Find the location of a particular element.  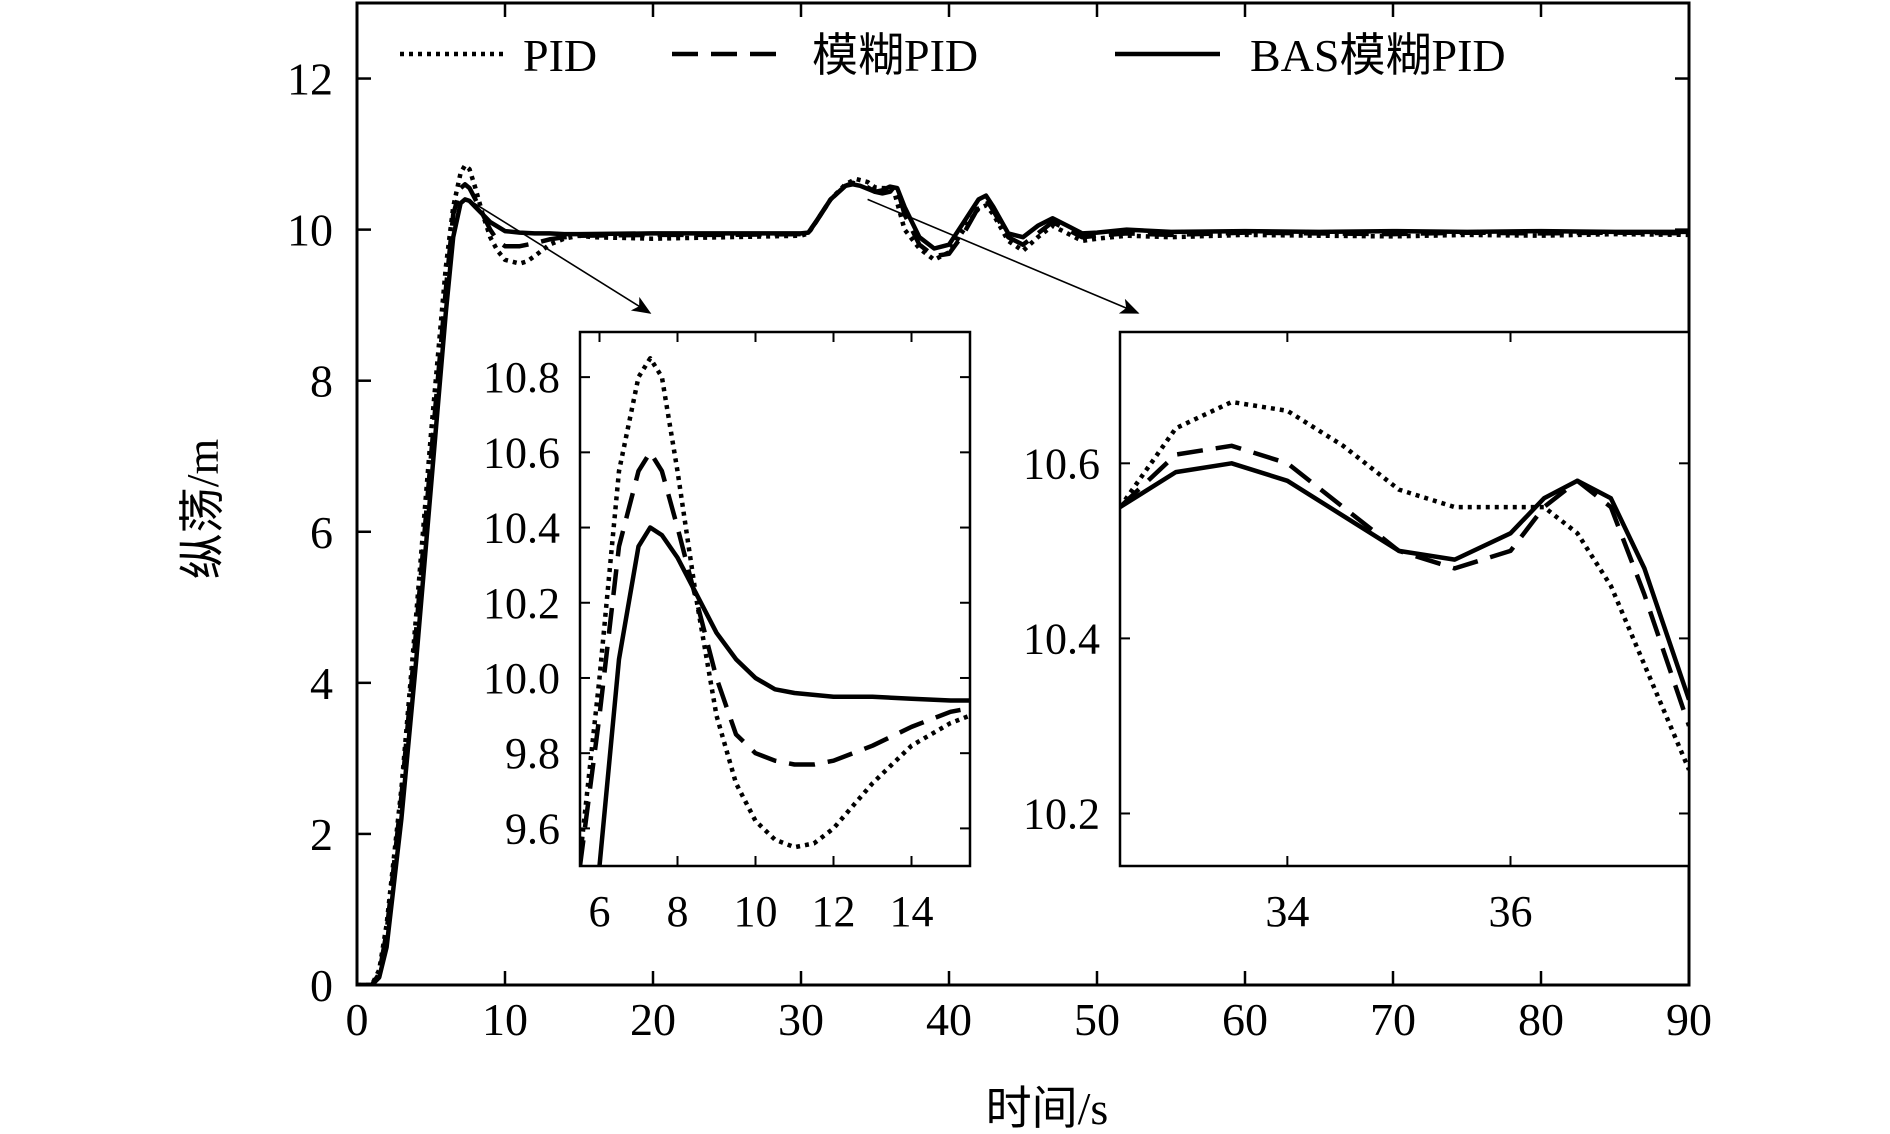

inset-y-tick-label: 9.8 is located at coordinates (532, 753).